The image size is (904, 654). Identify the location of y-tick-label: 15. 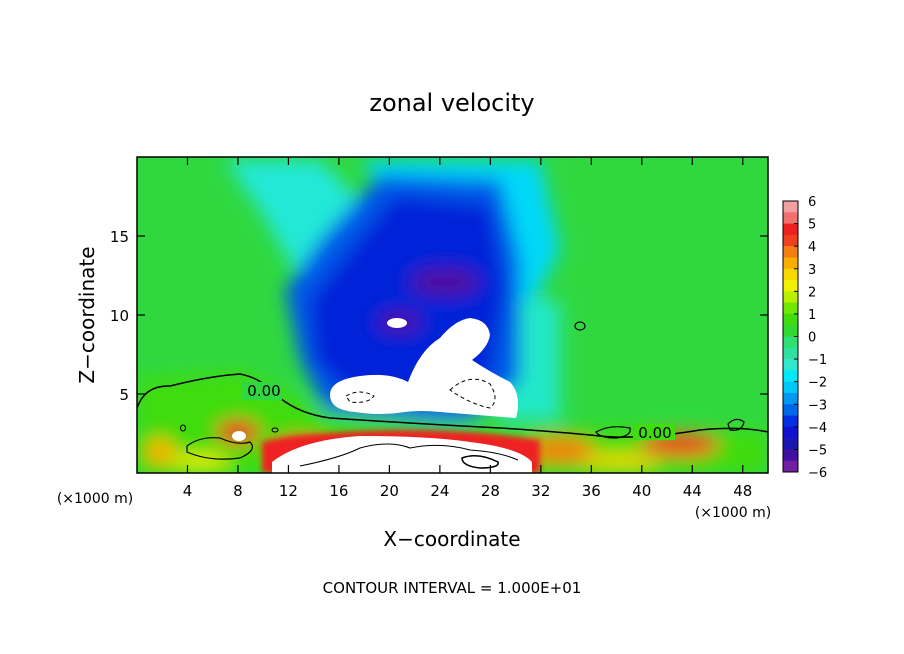
(119, 237).